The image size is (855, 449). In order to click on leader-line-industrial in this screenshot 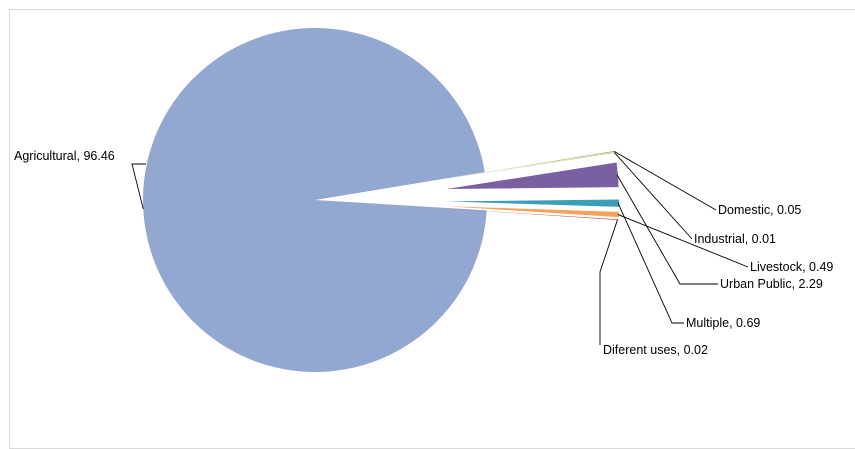, I will do `click(653, 196)`.